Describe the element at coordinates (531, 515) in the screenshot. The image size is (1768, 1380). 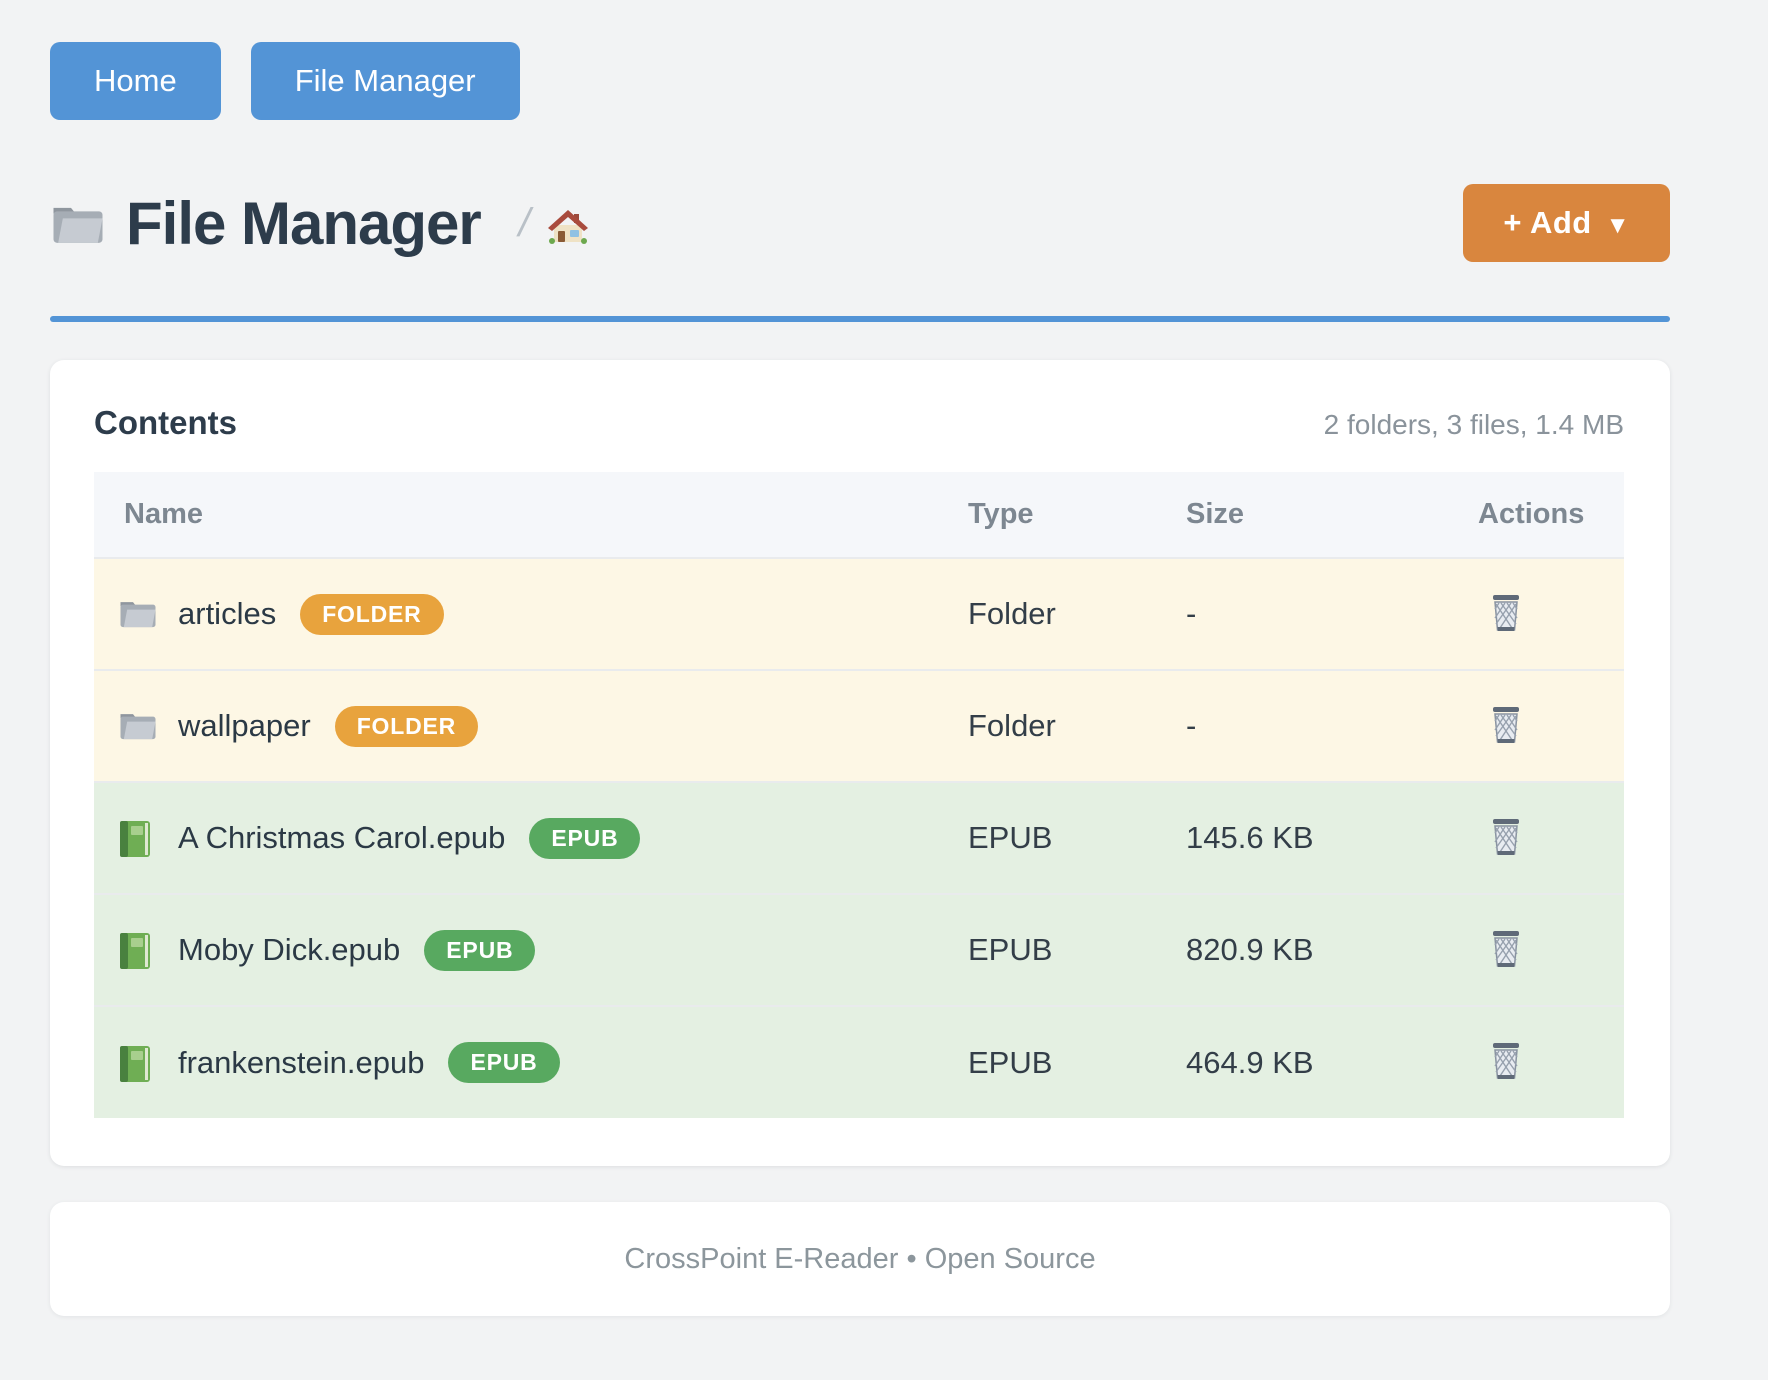
I see `column-header-name: Name` at that location.